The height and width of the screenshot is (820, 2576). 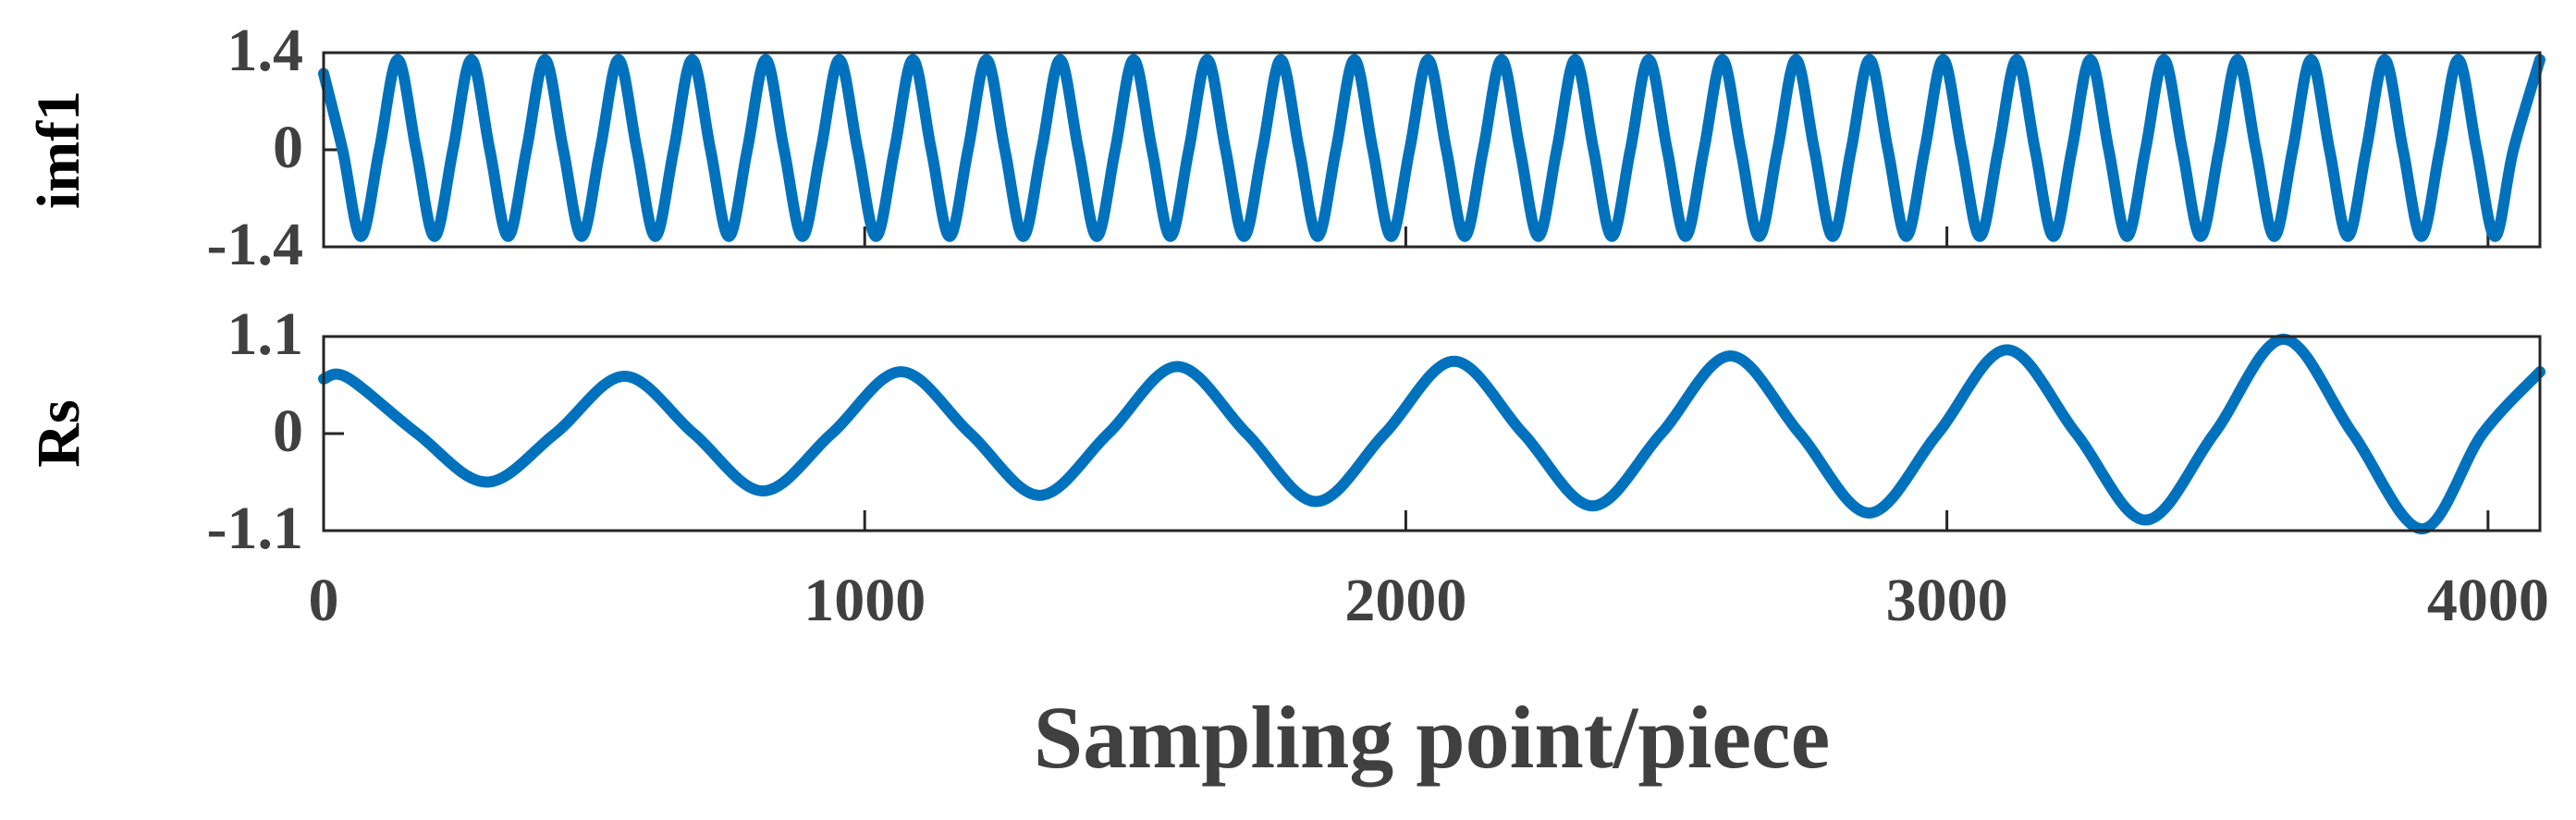 I want to click on x-tick-label: 1000, so click(x=864, y=601).